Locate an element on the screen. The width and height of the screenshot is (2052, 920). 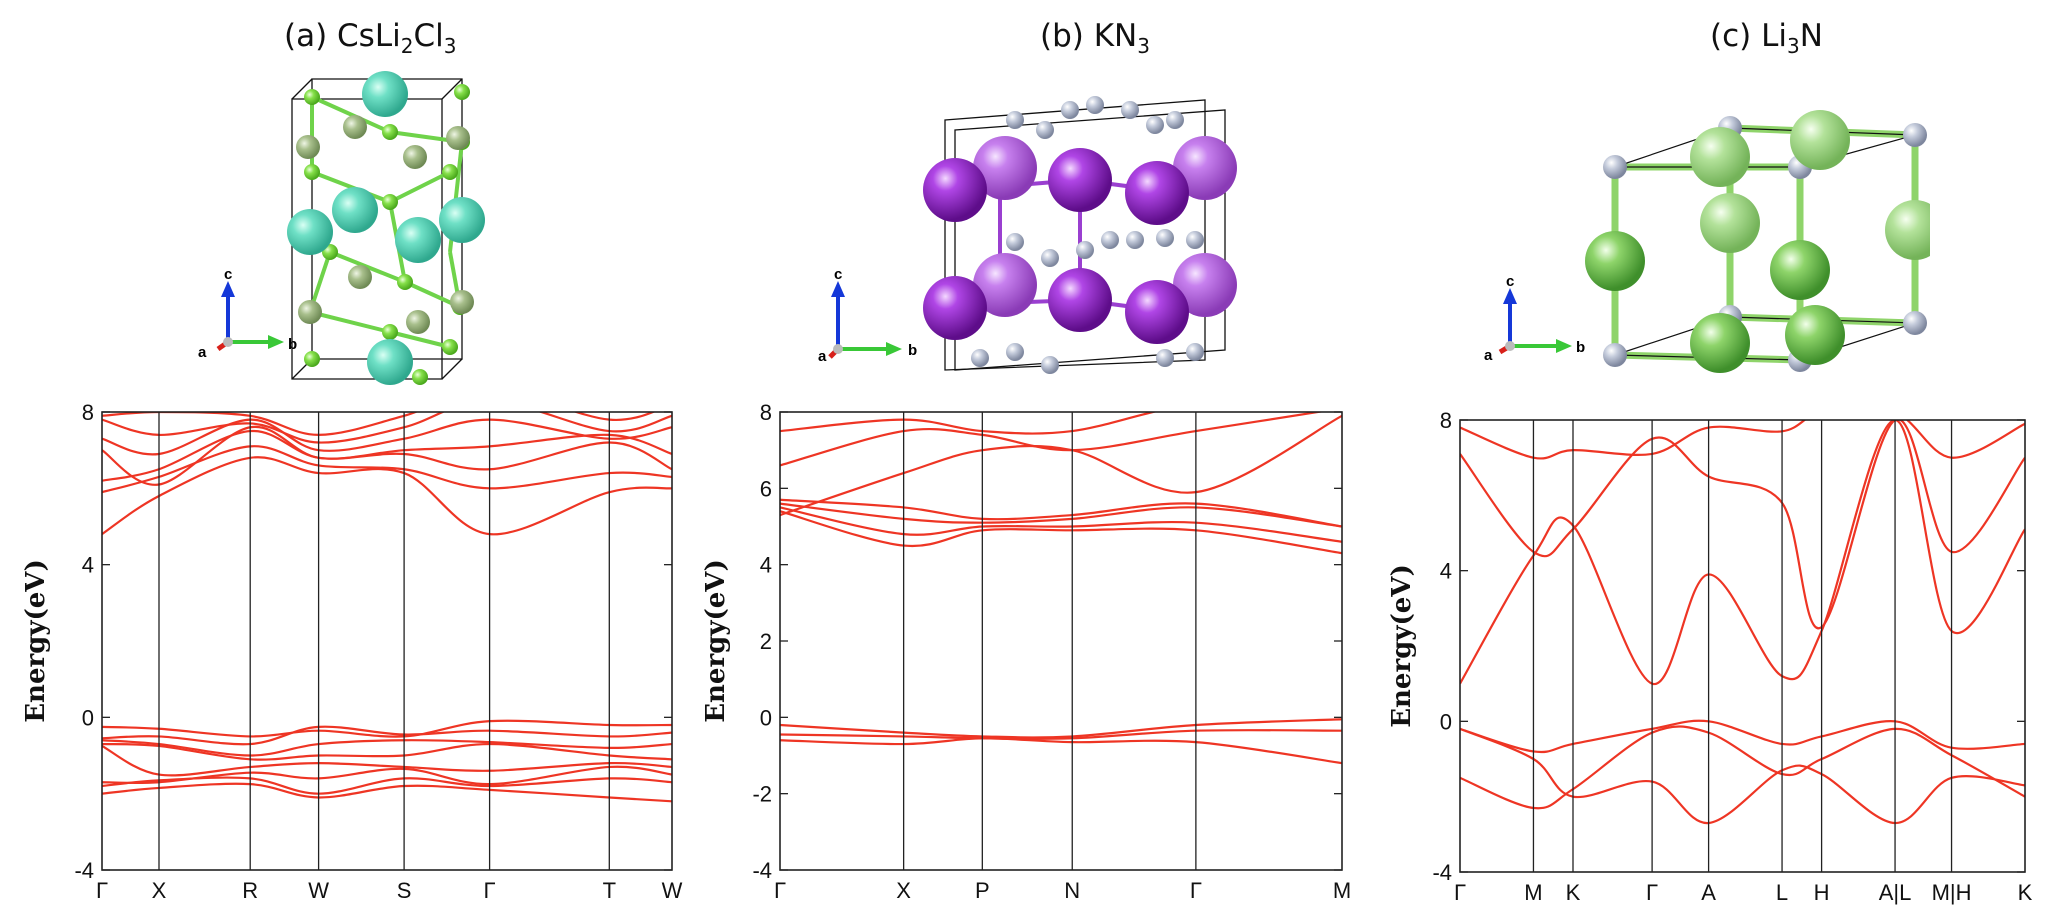
chart-2-band-c2 is located at coordinates (1742, 525).